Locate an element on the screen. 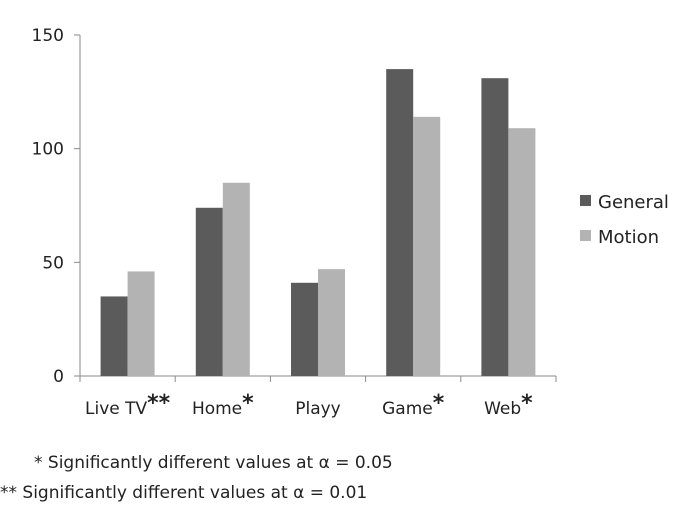 This screenshot has height=516, width=698. legend-label-motion: Motion is located at coordinates (628, 237).